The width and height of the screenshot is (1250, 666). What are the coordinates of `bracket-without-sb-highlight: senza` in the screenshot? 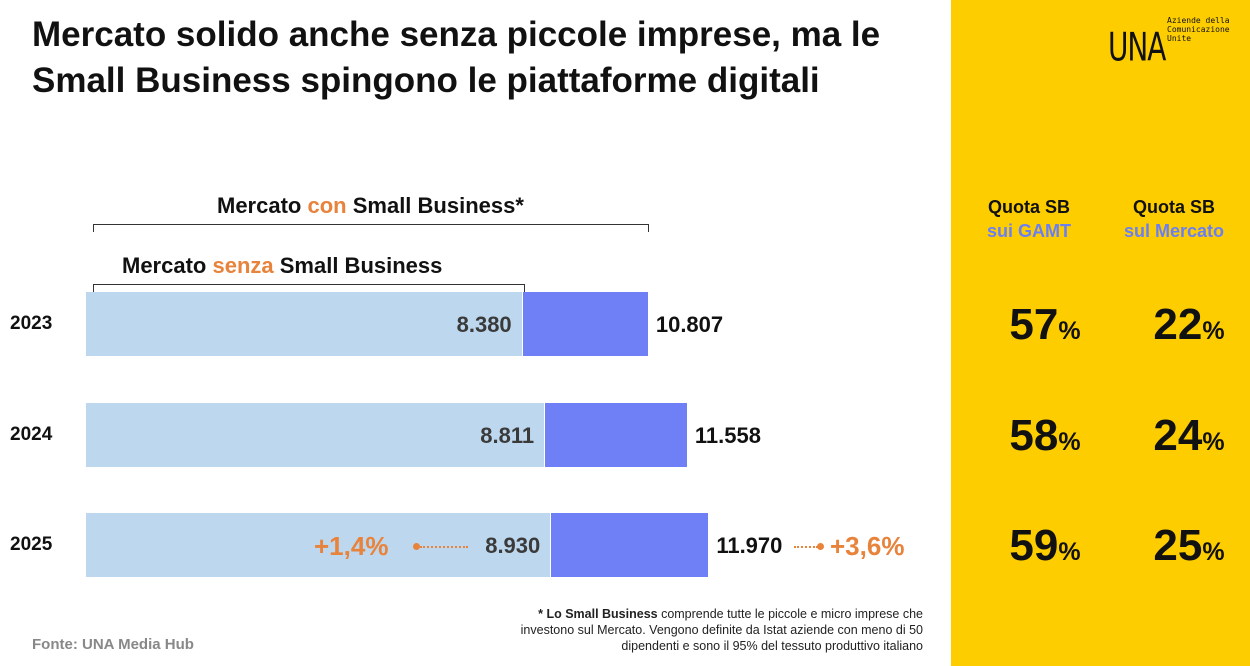 It's located at (243, 265).